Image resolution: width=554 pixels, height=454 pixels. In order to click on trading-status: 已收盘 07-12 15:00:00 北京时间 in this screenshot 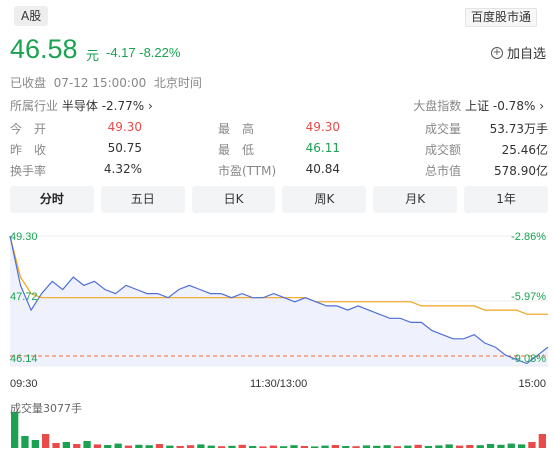, I will do `click(106, 82)`.